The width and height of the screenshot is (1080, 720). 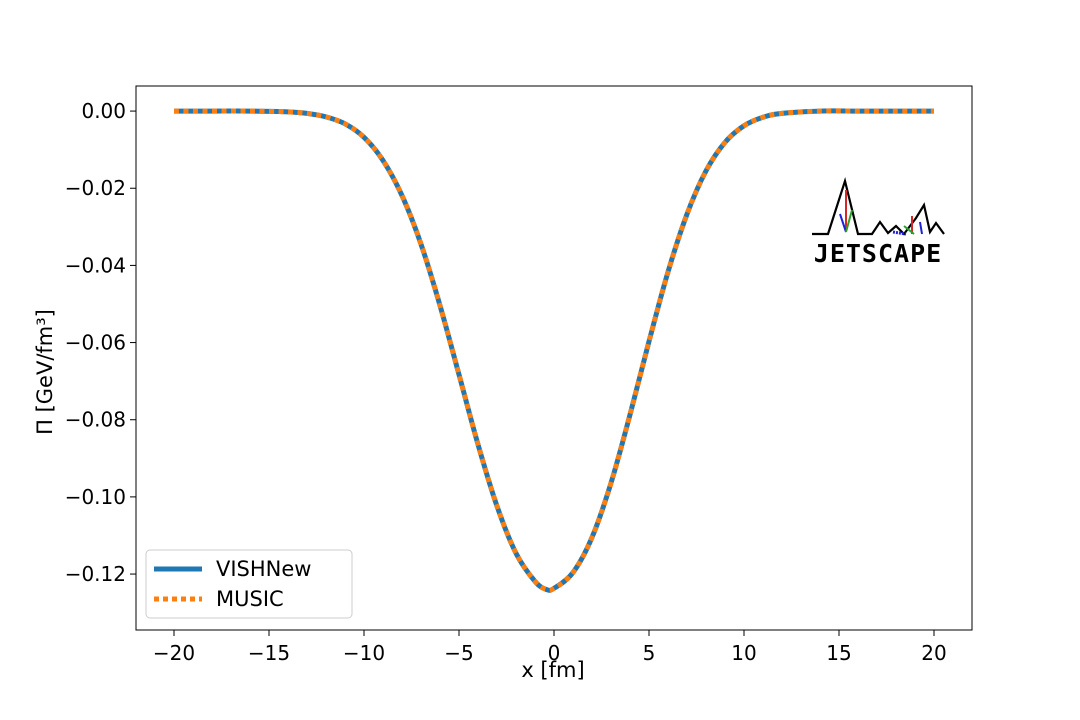 What do you see at coordinates (45, 372) in the screenshot?
I see `y-axis-label: Π [GeV/fm³]` at bounding box center [45, 372].